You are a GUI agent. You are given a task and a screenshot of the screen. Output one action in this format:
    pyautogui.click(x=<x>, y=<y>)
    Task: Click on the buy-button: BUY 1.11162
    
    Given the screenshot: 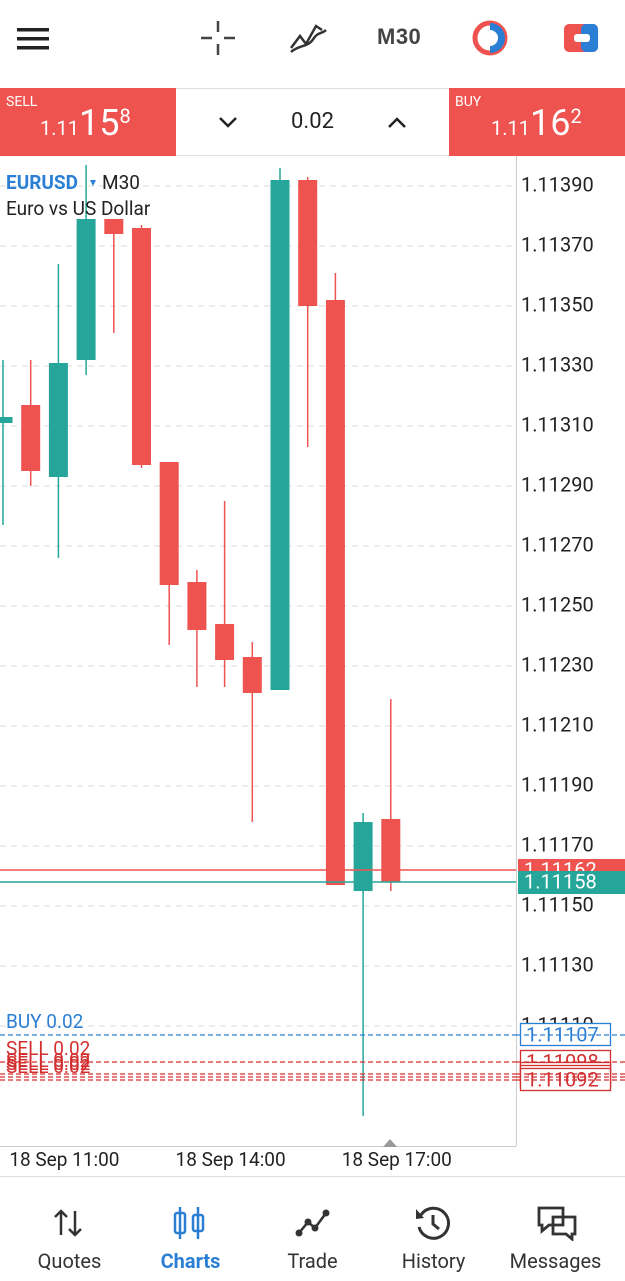 What is the action you would take?
    pyautogui.click(x=537, y=122)
    